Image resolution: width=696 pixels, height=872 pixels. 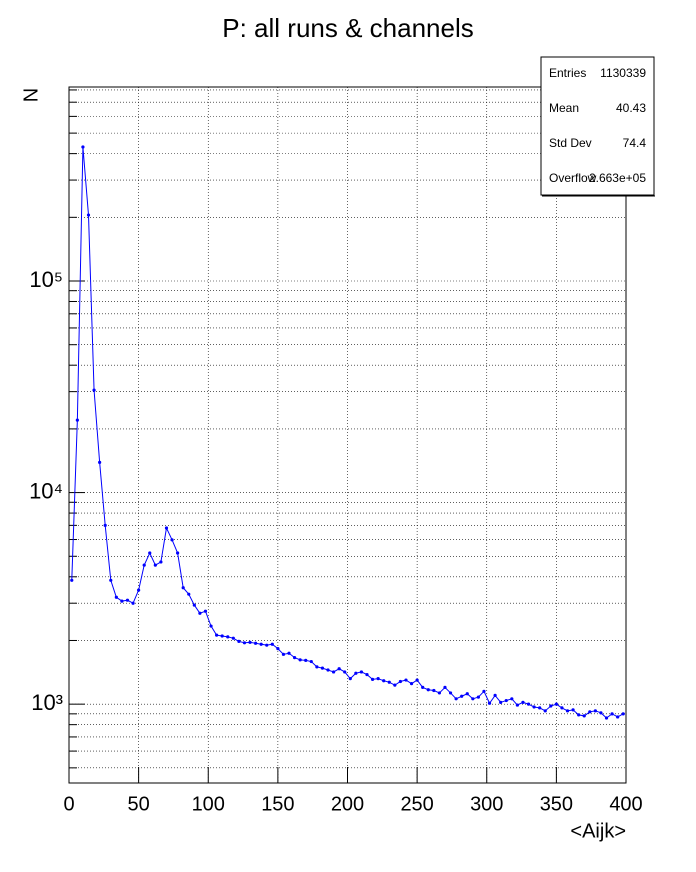 What do you see at coordinates (68, 804) in the screenshot?
I see `x-tick-label: 0` at bounding box center [68, 804].